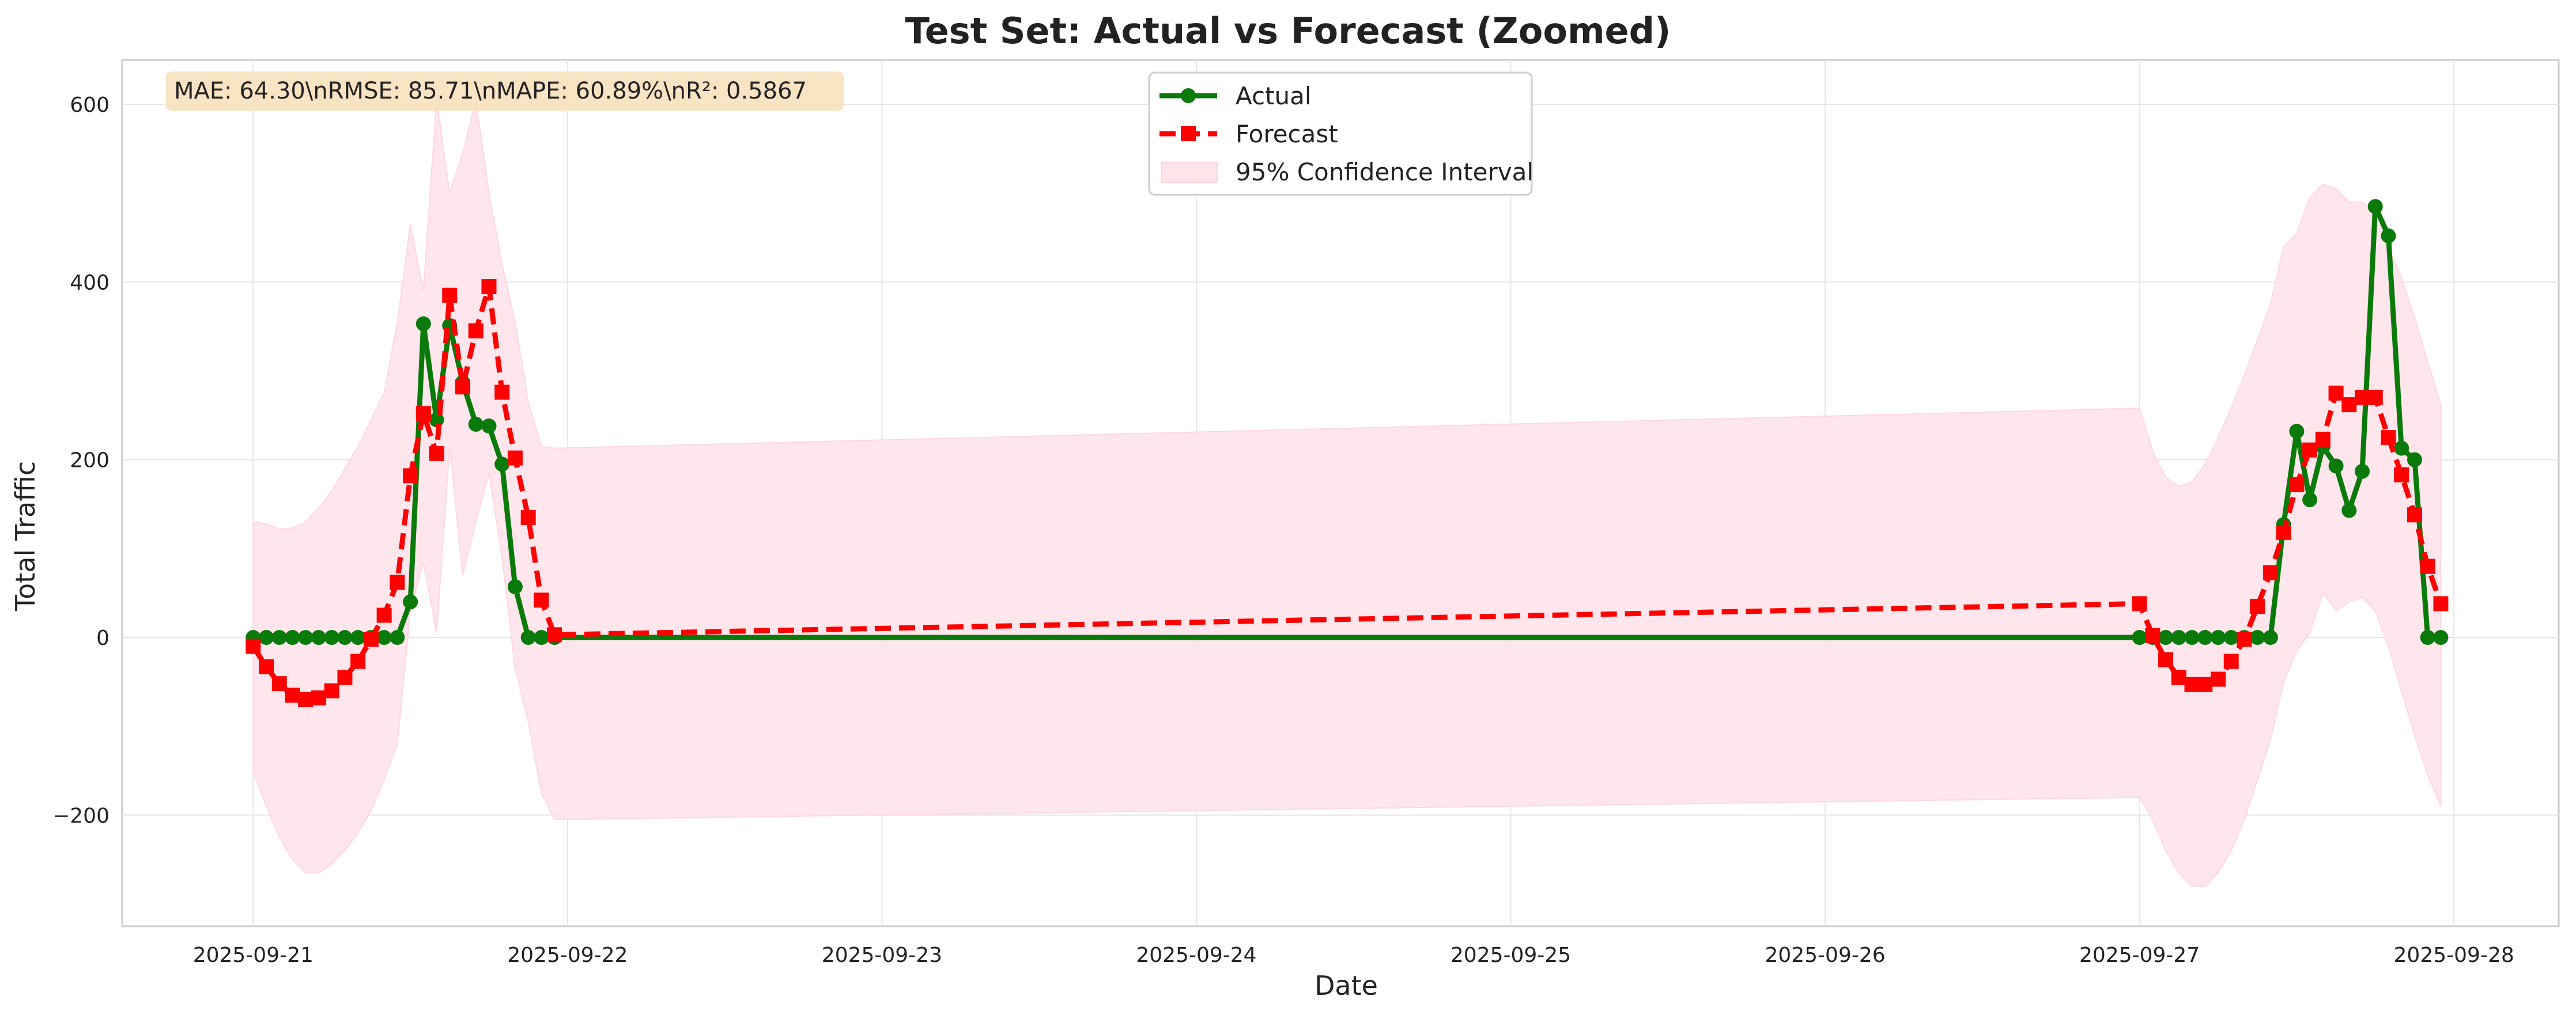 The width and height of the screenshot is (2576, 1019). I want to click on legend-ci-label: 95% Confidence Interval, so click(1384, 172).